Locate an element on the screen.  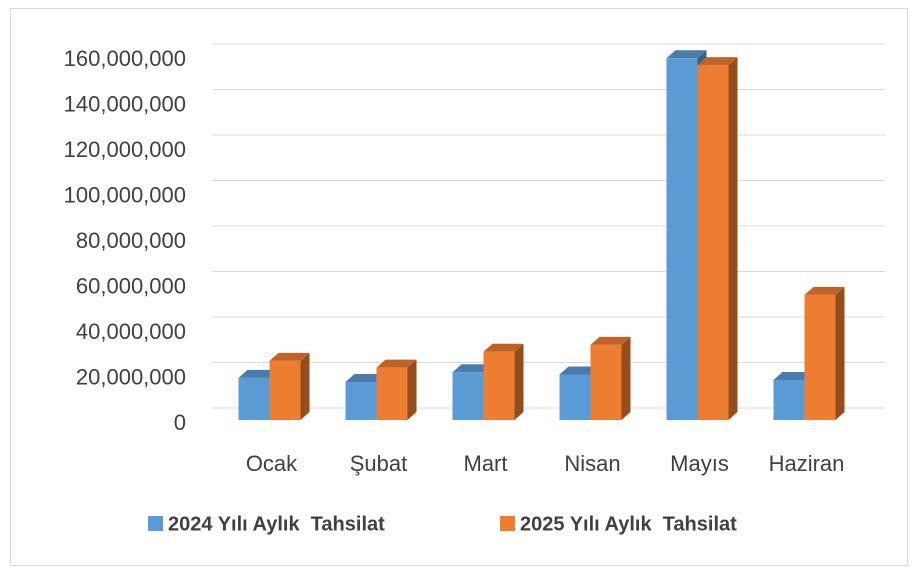
y-tick-label: 140,000,000 is located at coordinates (125, 103).